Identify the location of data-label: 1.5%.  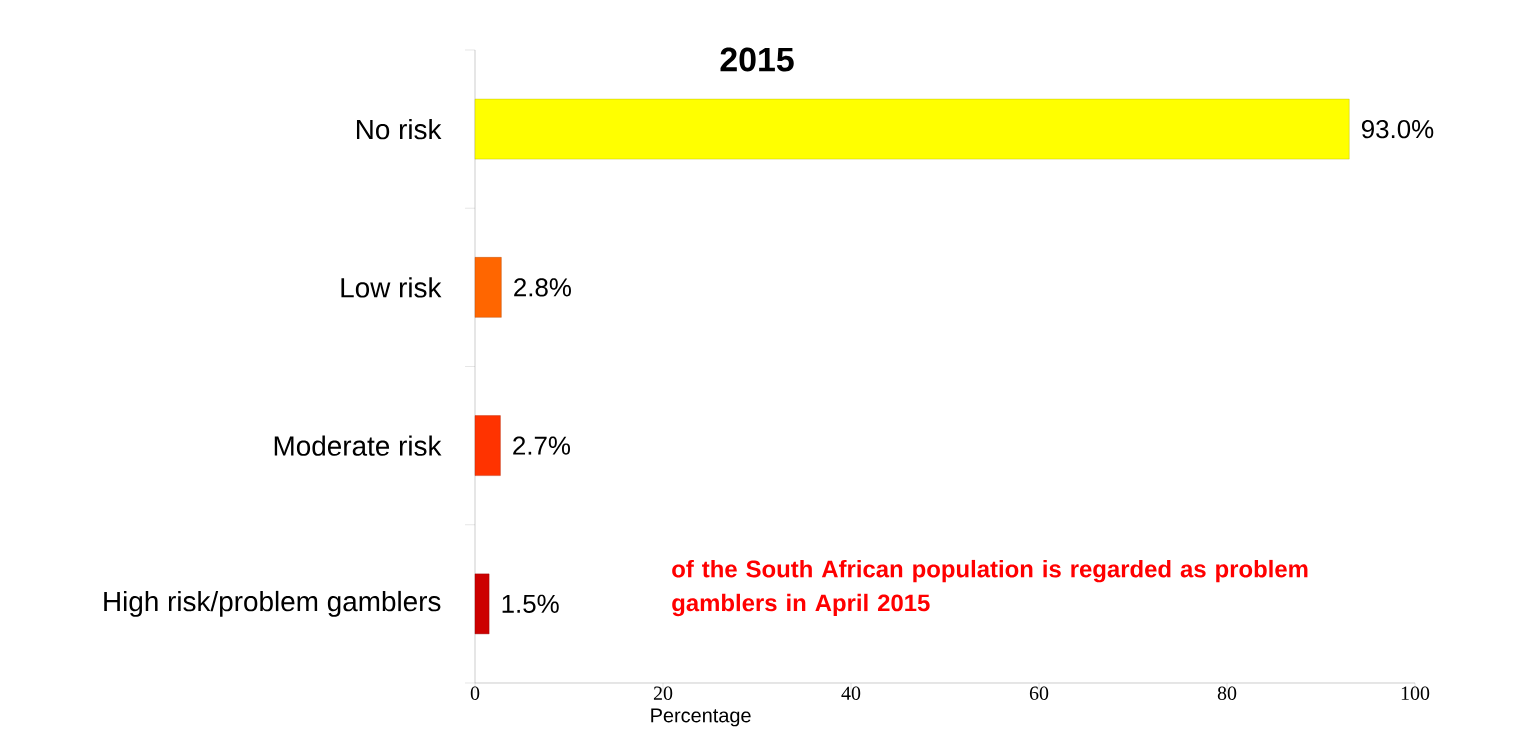
(530, 603).